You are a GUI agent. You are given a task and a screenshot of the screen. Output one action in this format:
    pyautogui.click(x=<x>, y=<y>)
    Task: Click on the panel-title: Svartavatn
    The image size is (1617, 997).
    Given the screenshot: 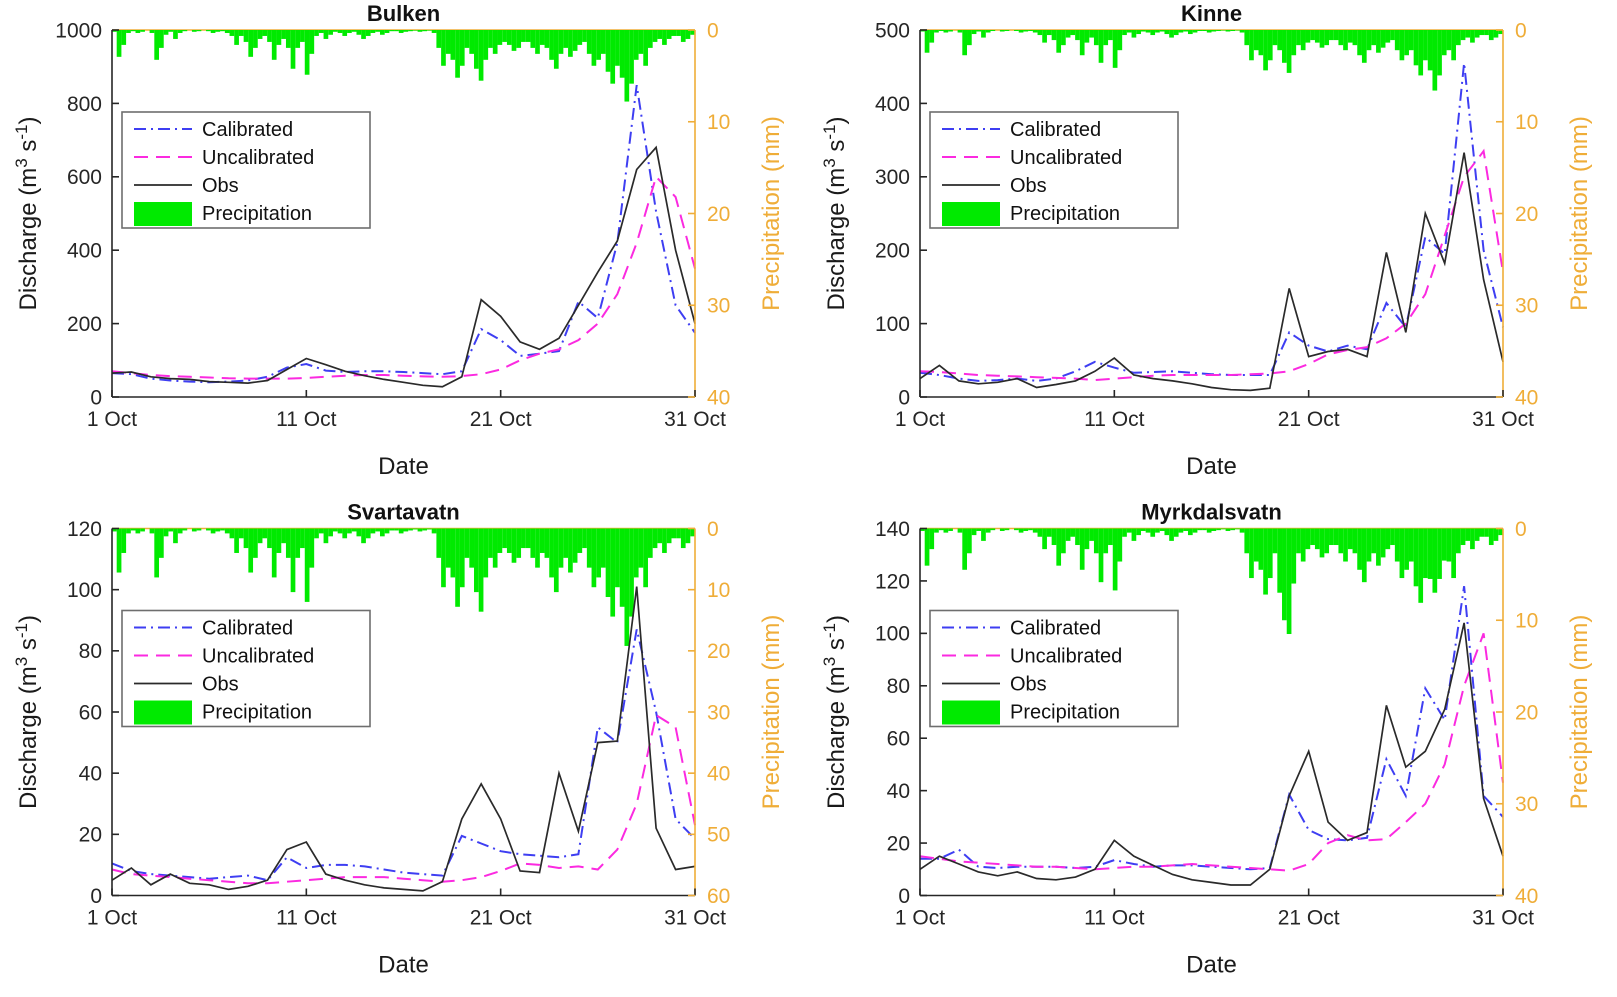 What is the action you would take?
    pyautogui.click(x=403, y=512)
    